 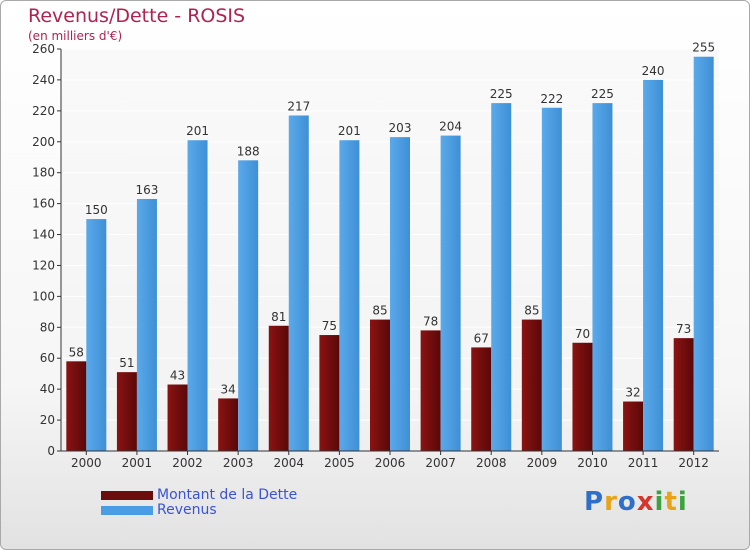 I want to click on y-tick-label: 240, so click(x=43, y=80).